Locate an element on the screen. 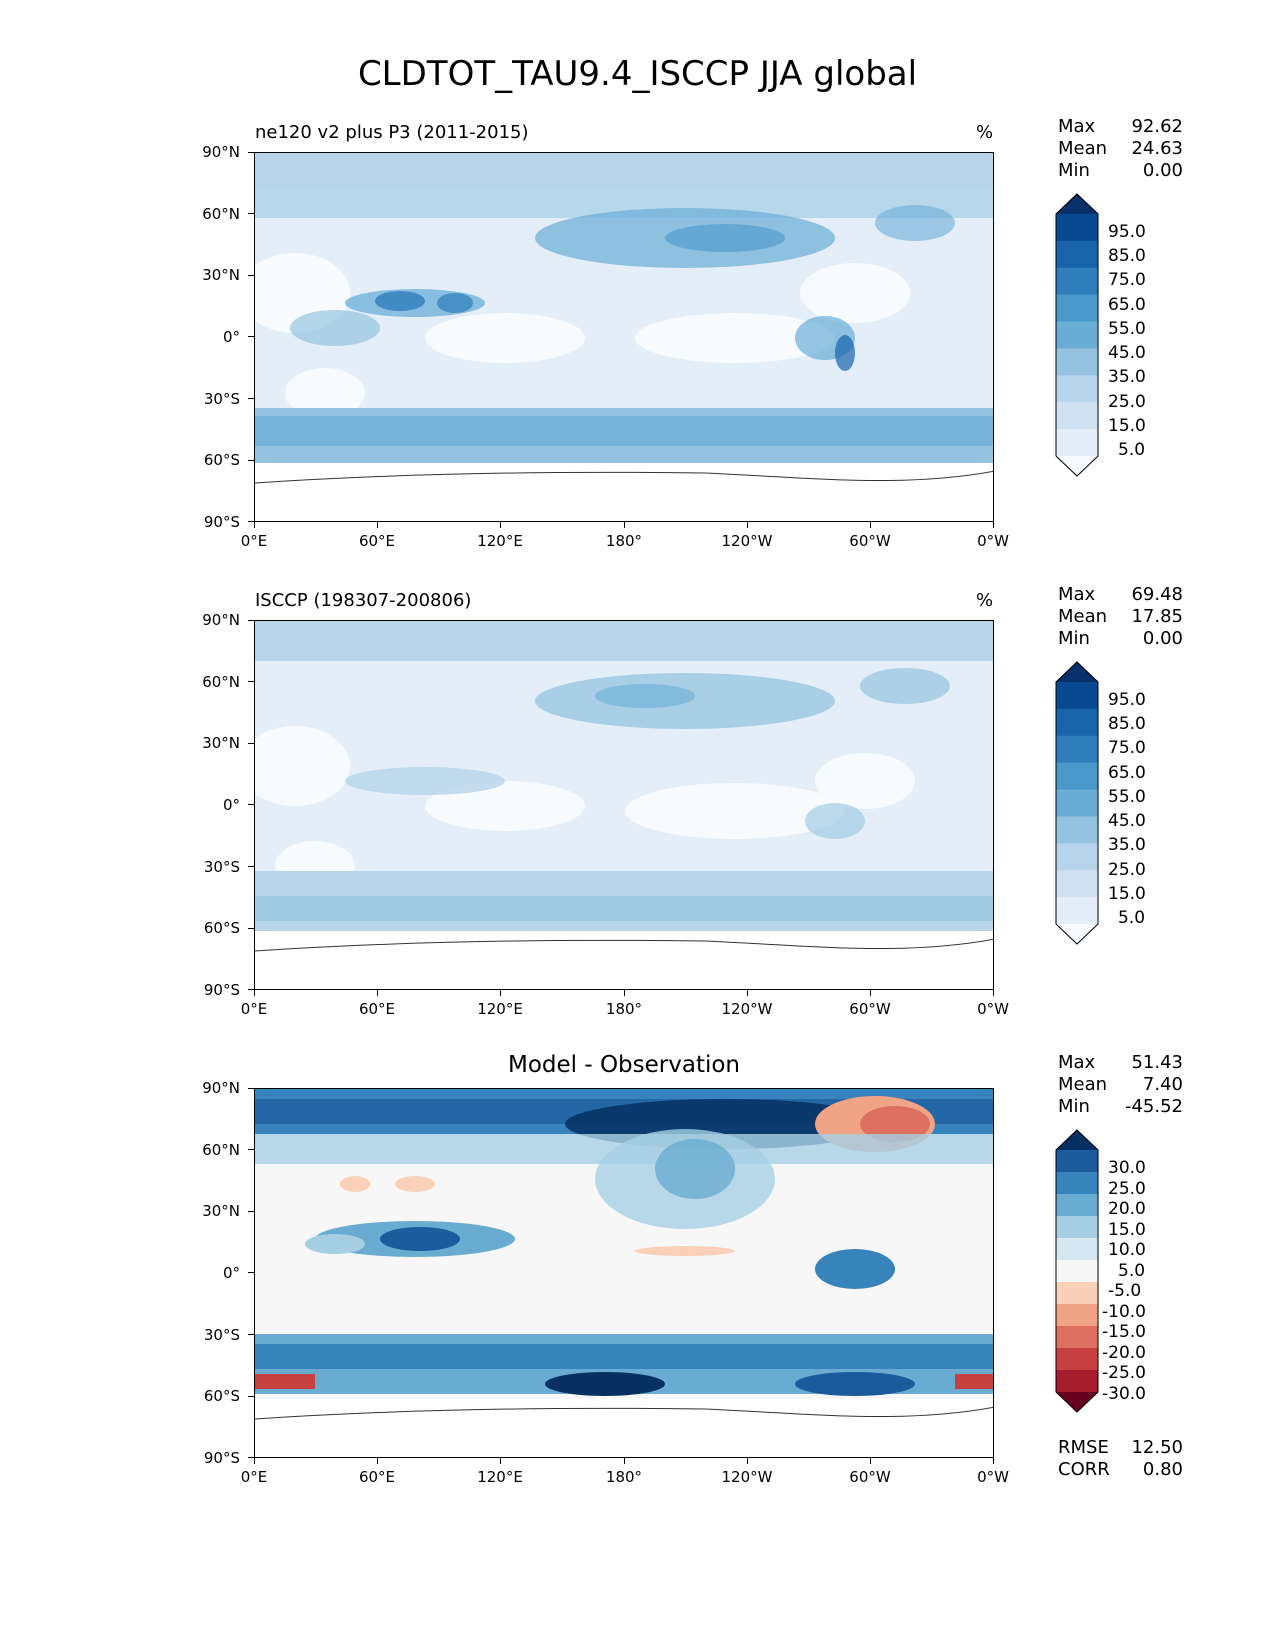 The height and width of the screenshot is (1650, 1275). observation-colorbar-svg is located at coordinates (1077, 803).